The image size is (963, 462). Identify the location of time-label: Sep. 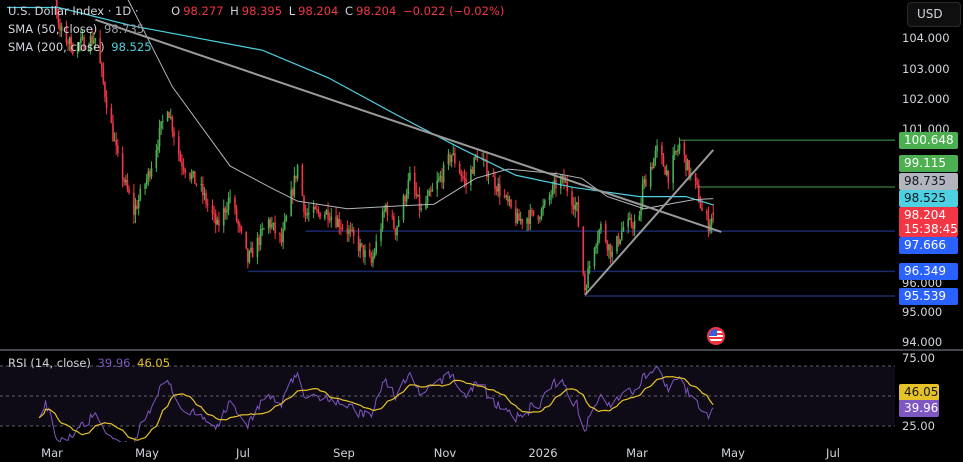
(344, 453).